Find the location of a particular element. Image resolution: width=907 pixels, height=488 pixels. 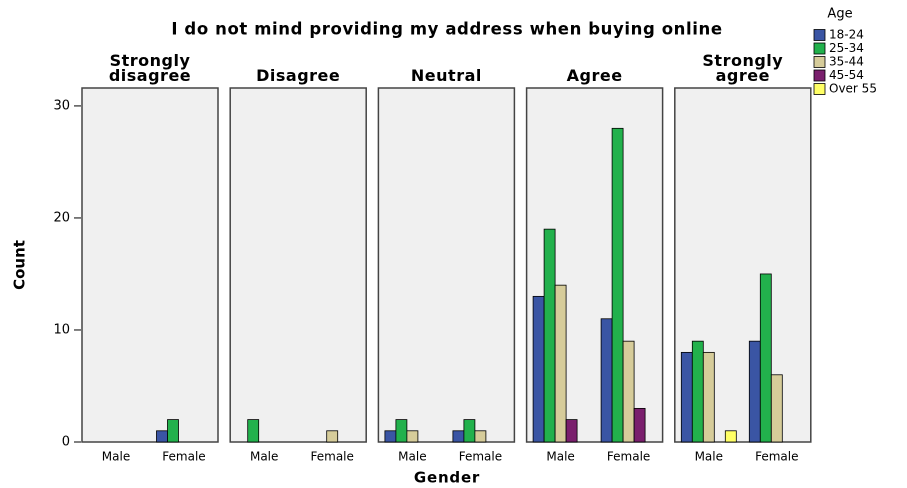

legend-label: 18-24 is located at coordinates (846, 35).